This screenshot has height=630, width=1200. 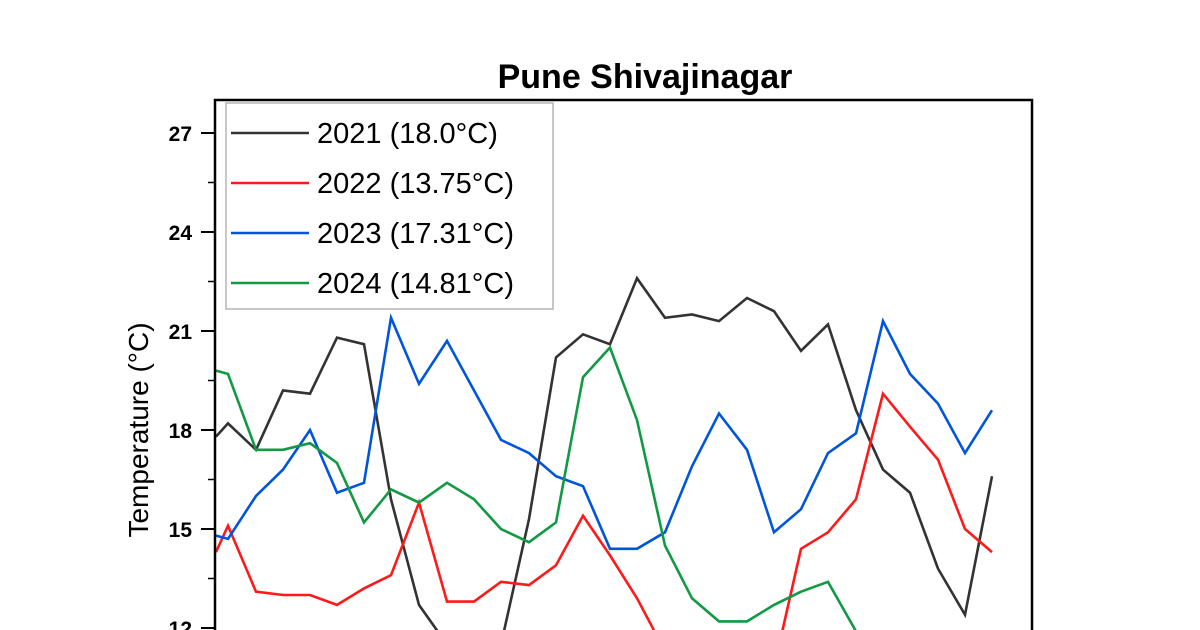 What do you see at coordinates (138, 429) in the screenshot?
I see `y-axis-label: Temperature (°C)` at bounding box center [138, 429].